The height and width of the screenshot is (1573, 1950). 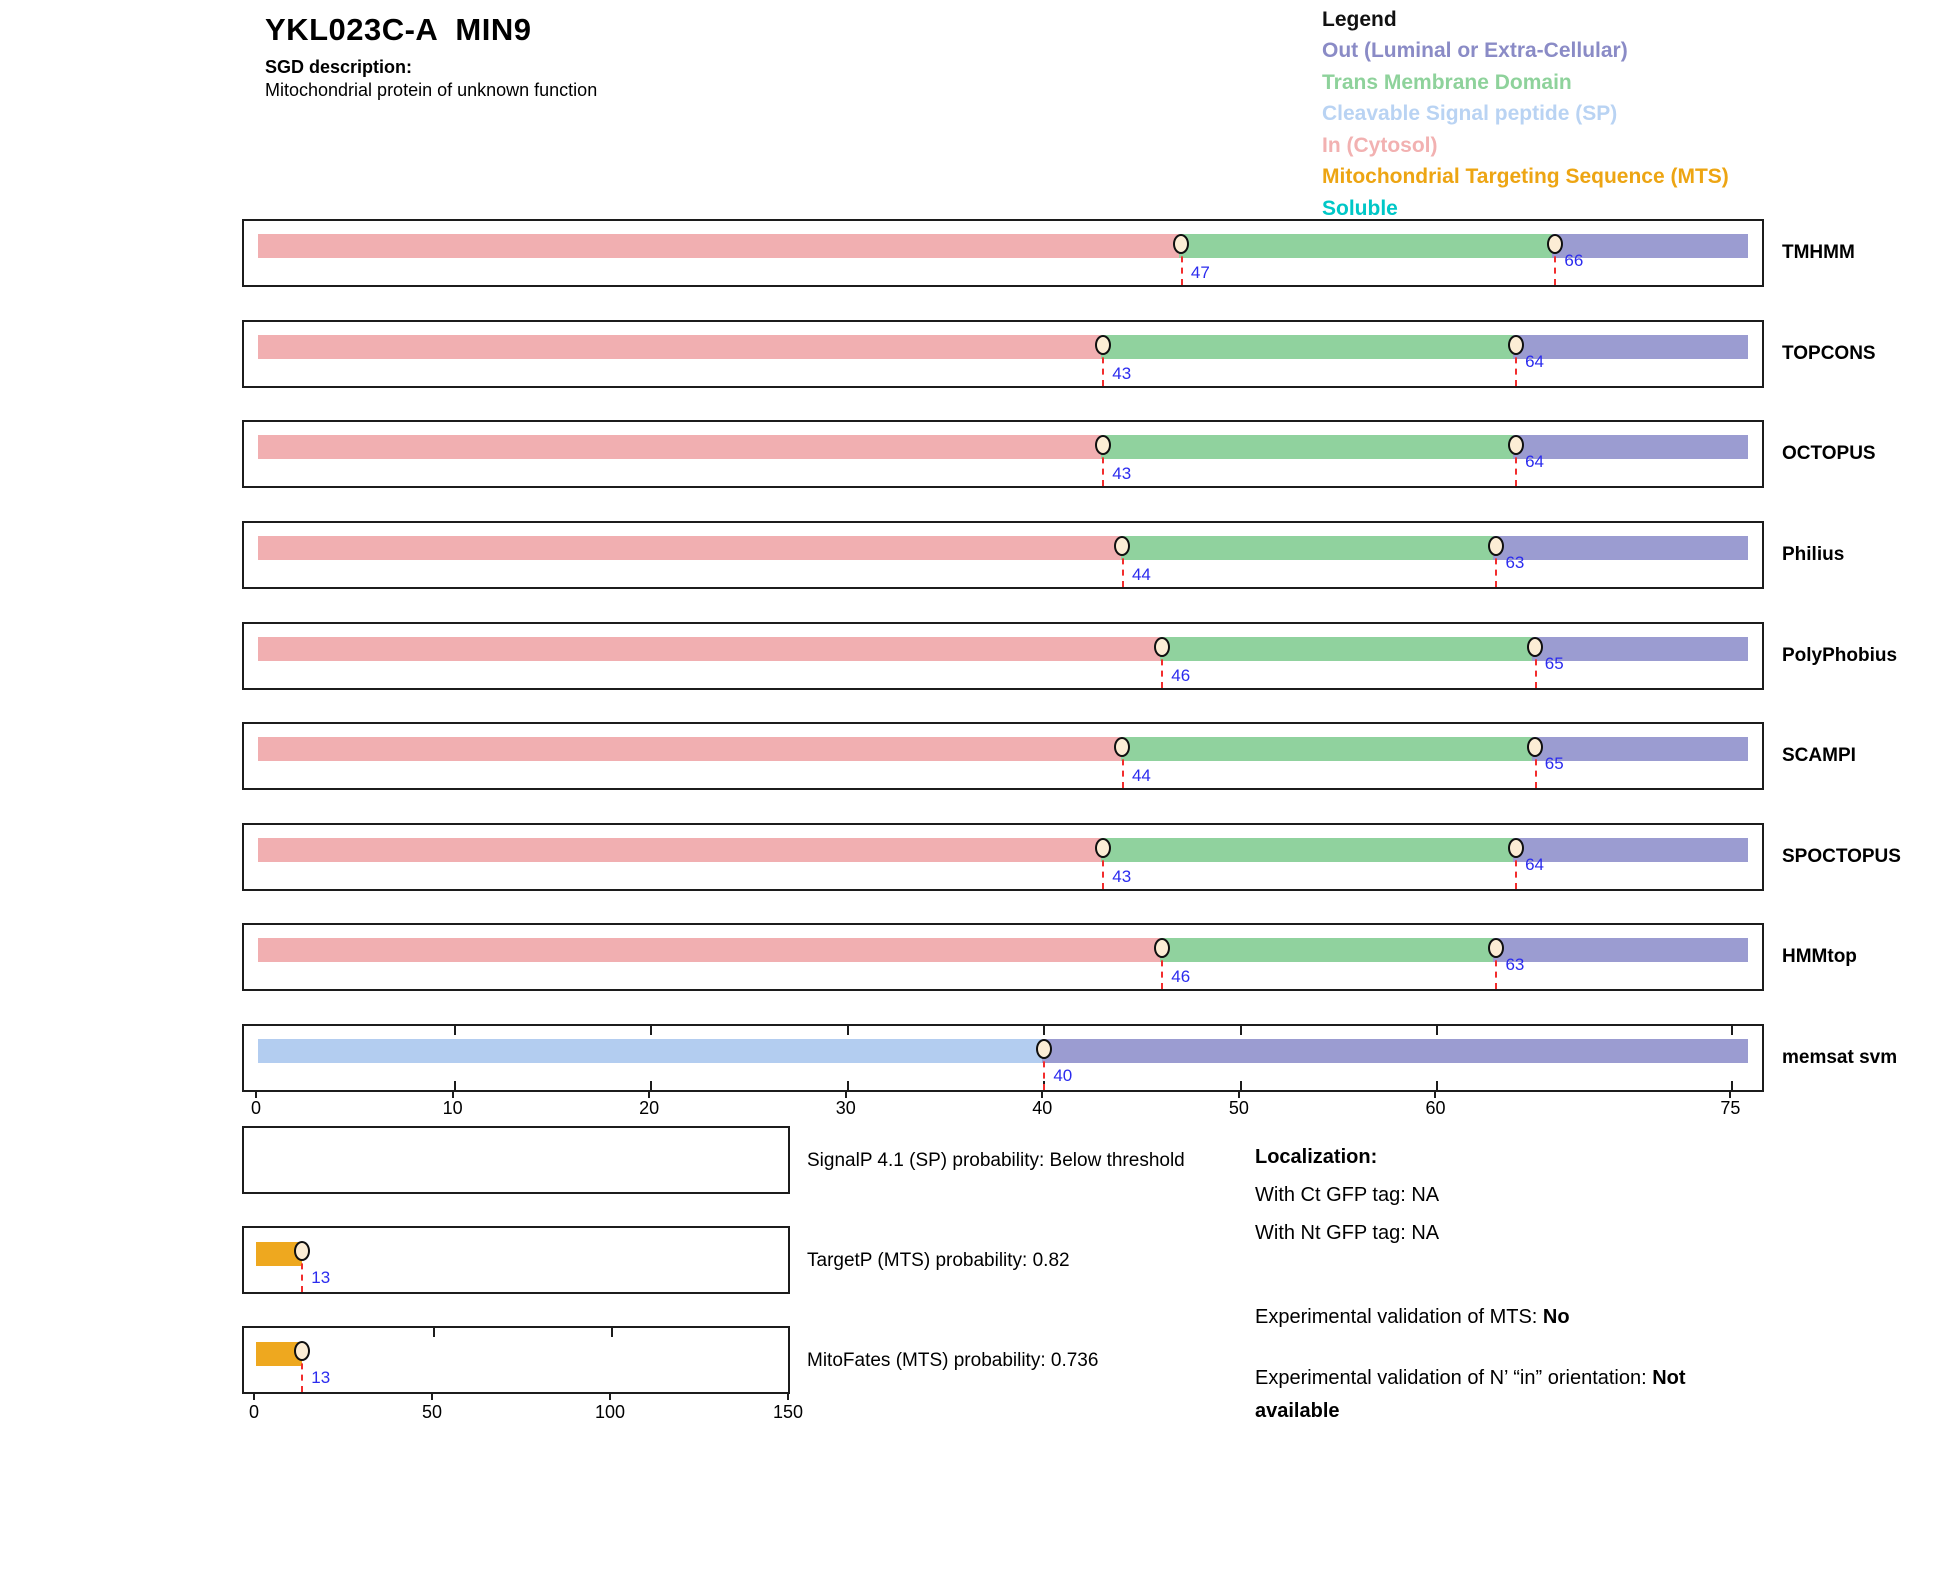 I want to click on mts-validation-line: Experimental validation of MTS: No, so click(x=1412, y=1317).